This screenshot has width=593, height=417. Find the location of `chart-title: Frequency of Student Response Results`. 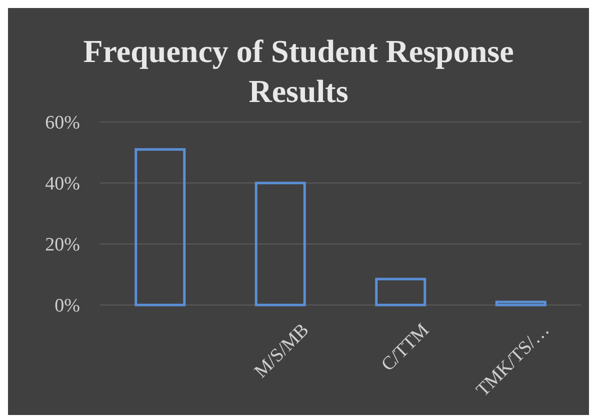

chart-title: Frequency of Student Response Results is located at coordinates (298, 71).